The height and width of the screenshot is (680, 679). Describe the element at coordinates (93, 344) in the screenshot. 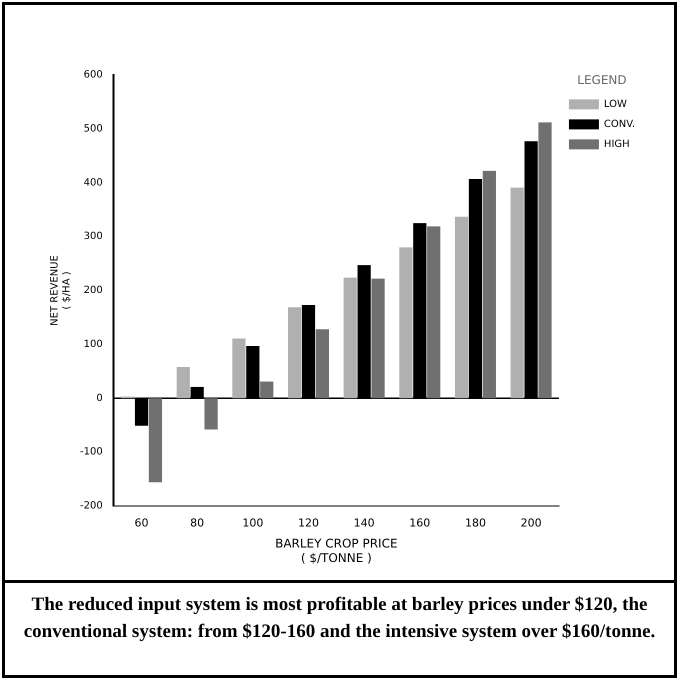

I see `y-tick-label: 100` at that location.